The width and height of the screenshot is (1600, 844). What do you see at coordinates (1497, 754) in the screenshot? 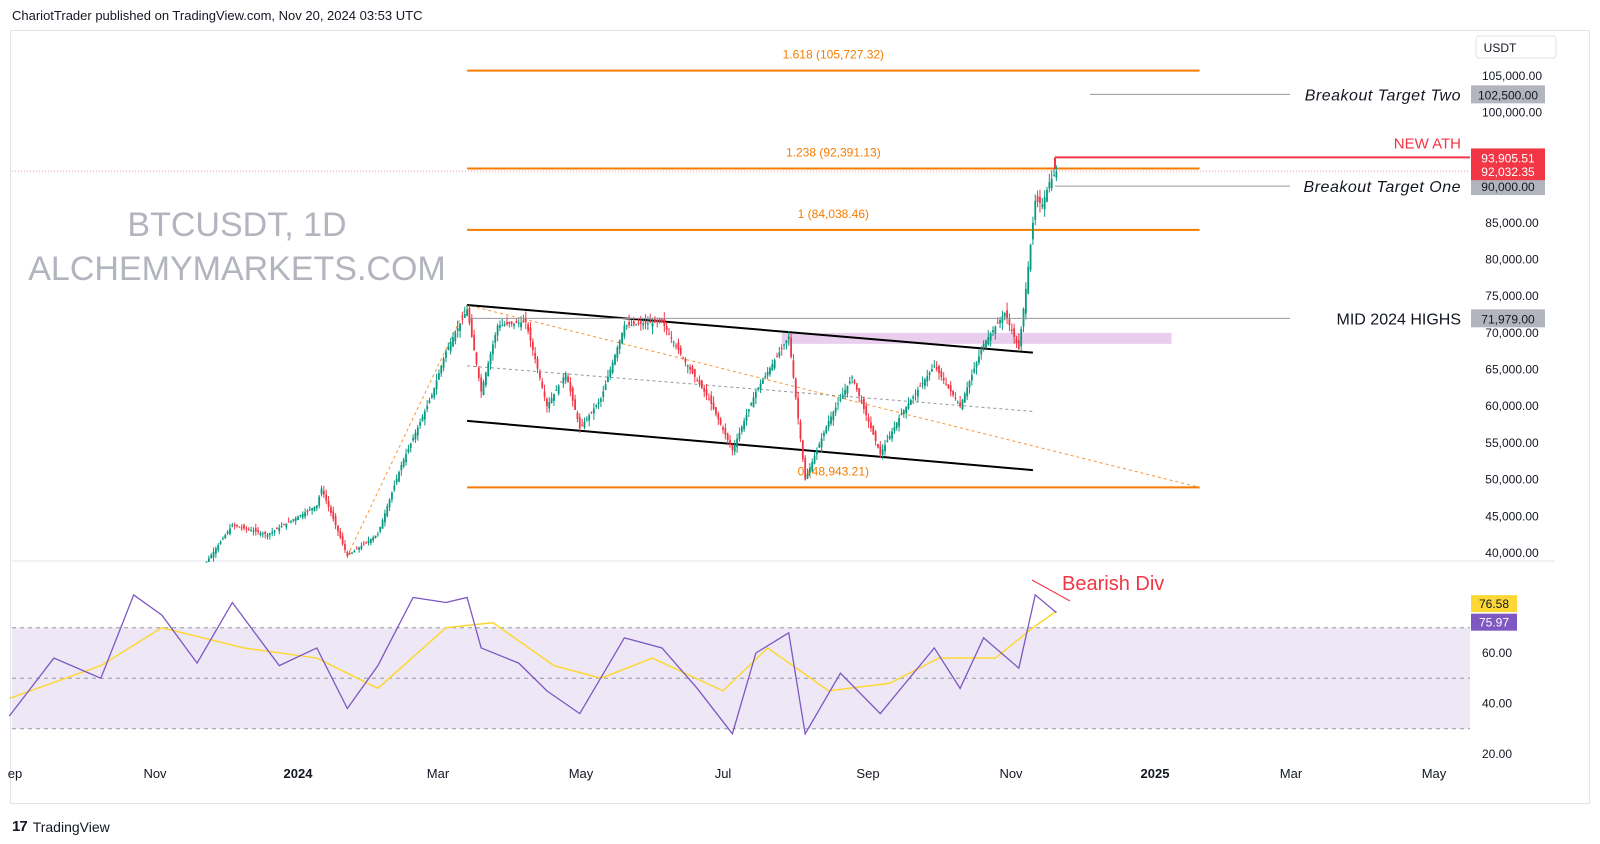
I see `rsi-tick-label: 20.00` at bounding box center [1497, 754].